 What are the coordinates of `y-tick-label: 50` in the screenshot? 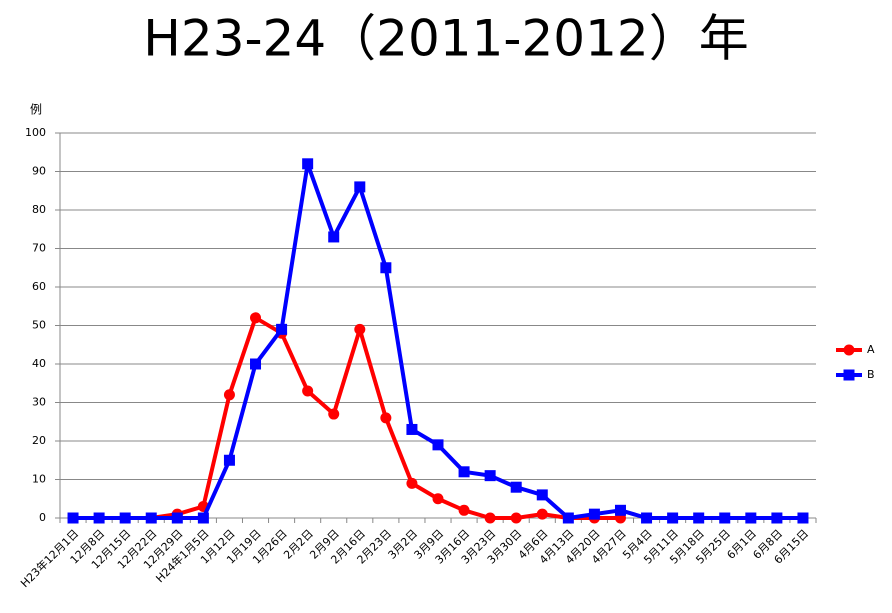 It's located at (39, 325).